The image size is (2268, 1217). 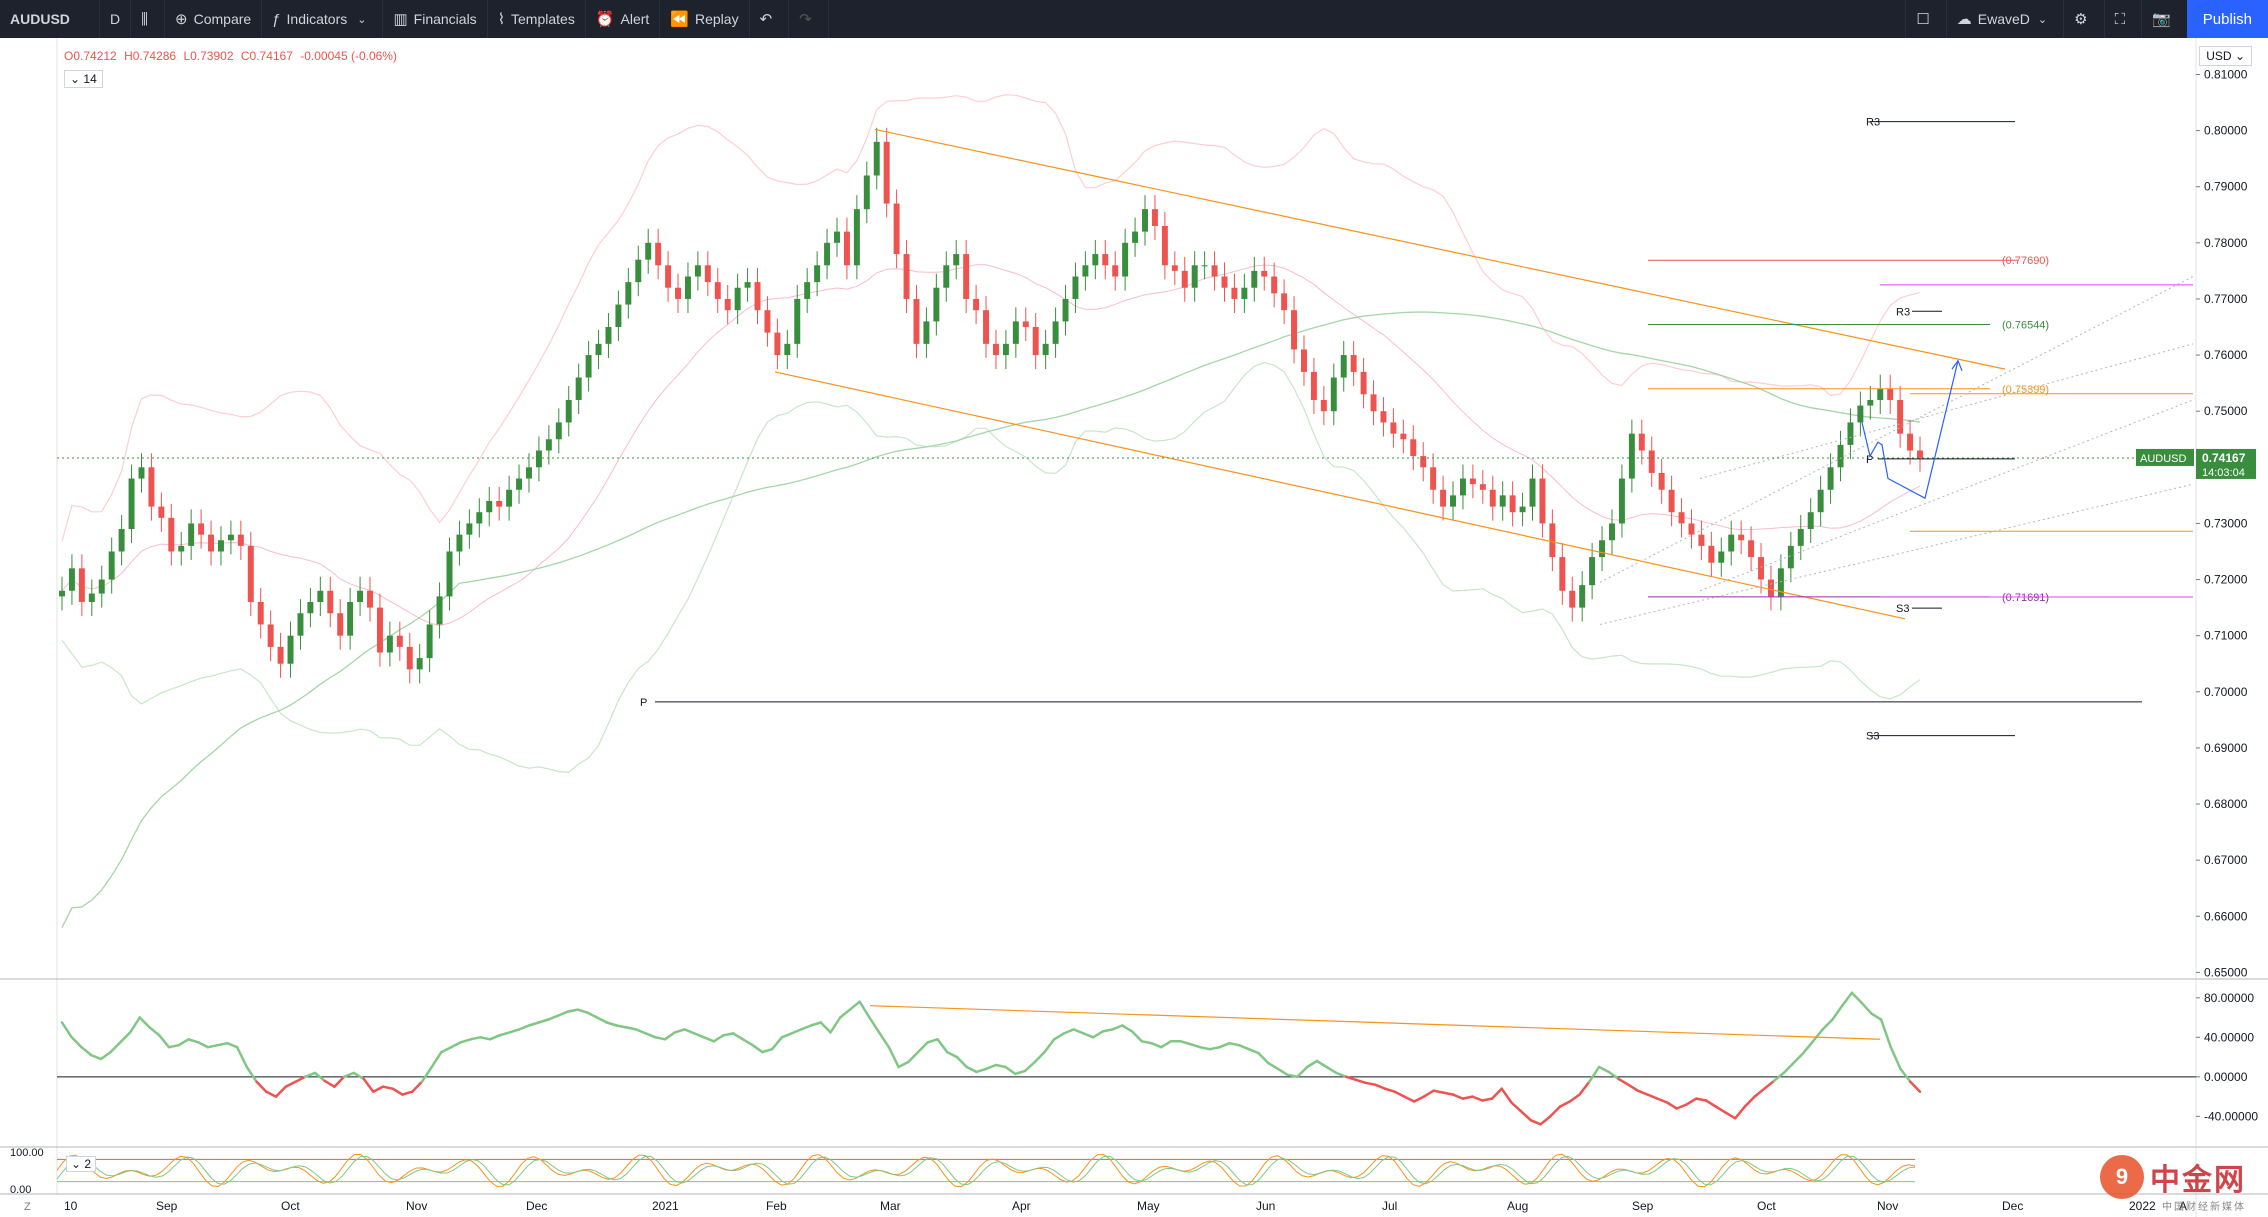 What do you see at coordinates (2226, 1077) in the screenshot?
I see `osc-tick-label: 0.00000` at bounding box center [2226, 1077].